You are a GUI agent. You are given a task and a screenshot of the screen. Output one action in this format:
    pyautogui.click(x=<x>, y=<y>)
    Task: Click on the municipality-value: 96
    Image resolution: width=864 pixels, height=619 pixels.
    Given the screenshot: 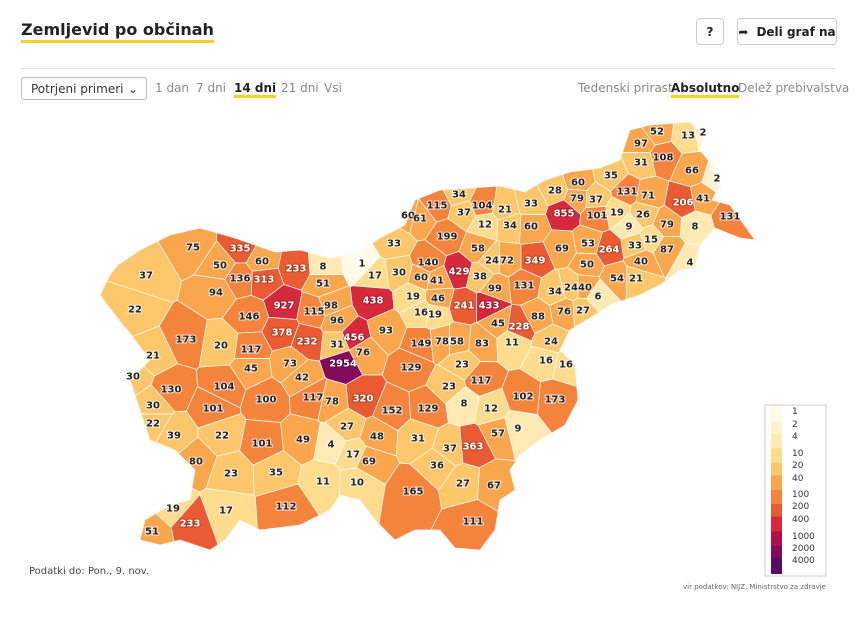 What is the action you would take?
    pyautogui.click(x=337, y=321)
    